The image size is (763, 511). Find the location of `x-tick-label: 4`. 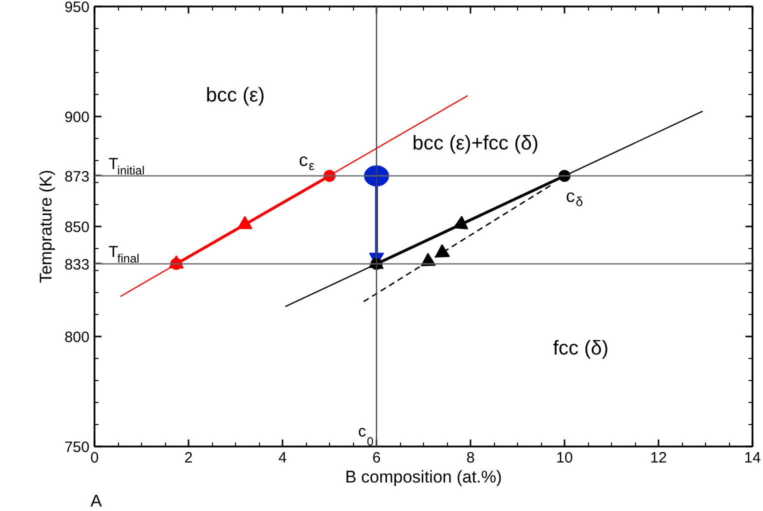

x-tick-label: 4 is located at coordinates (282, 458).